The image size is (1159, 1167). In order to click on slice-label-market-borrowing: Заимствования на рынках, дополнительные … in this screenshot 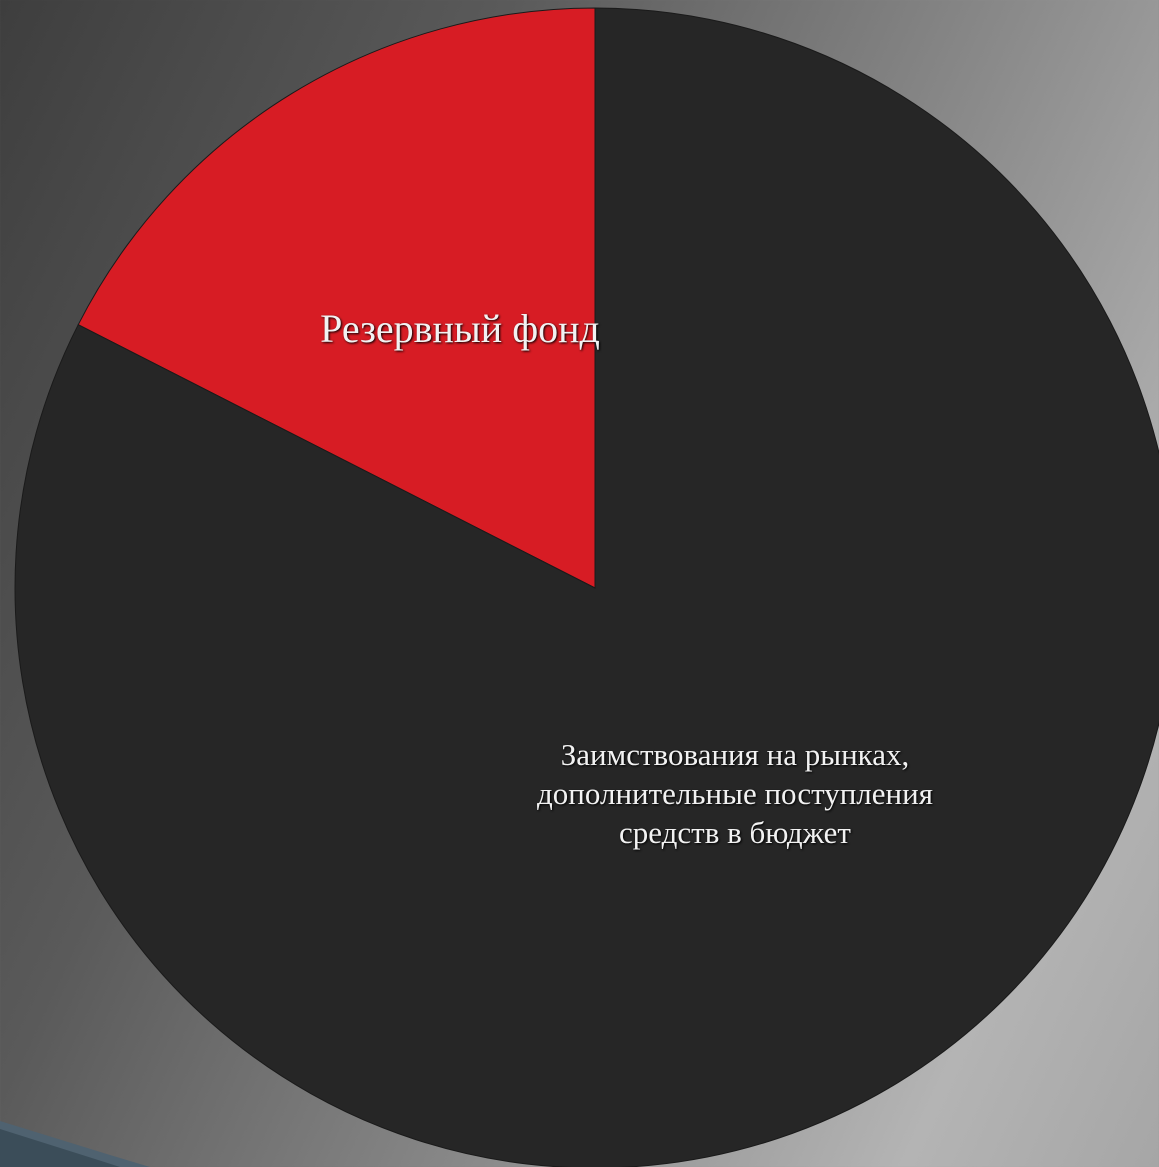, I will do `click(735, 793)`.